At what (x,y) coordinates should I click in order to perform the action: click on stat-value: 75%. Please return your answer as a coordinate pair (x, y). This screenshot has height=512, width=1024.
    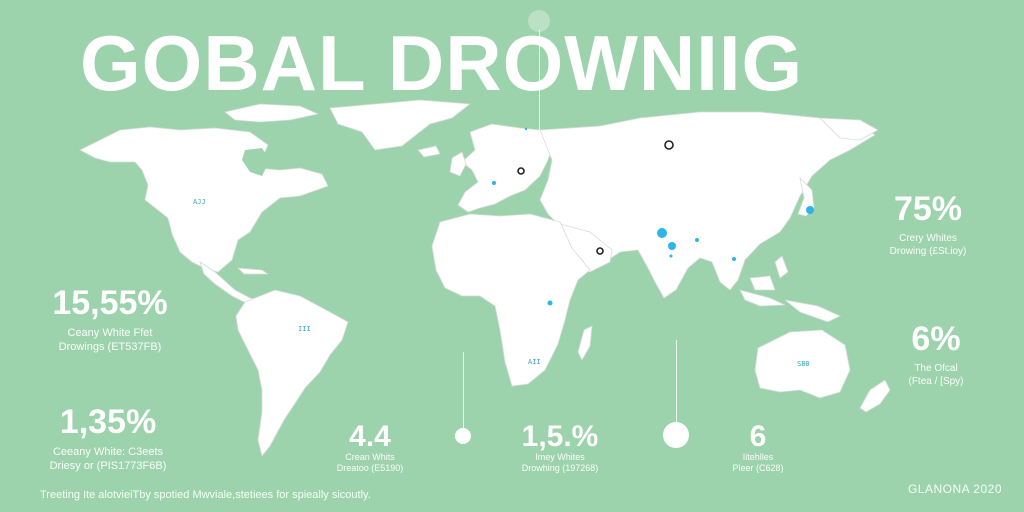
    Looking at the image, I should click on (928, 209).